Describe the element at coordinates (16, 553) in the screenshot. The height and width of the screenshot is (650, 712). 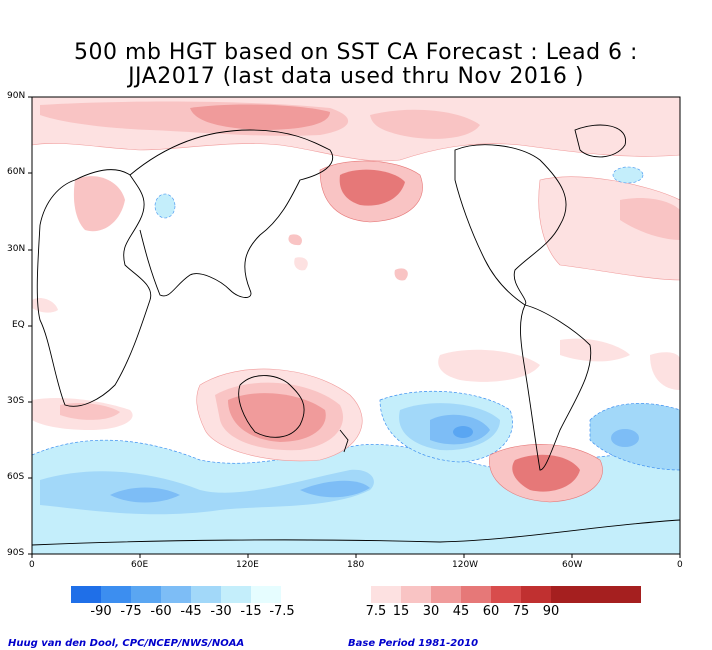
I see `lat-label: 90S` at that location.